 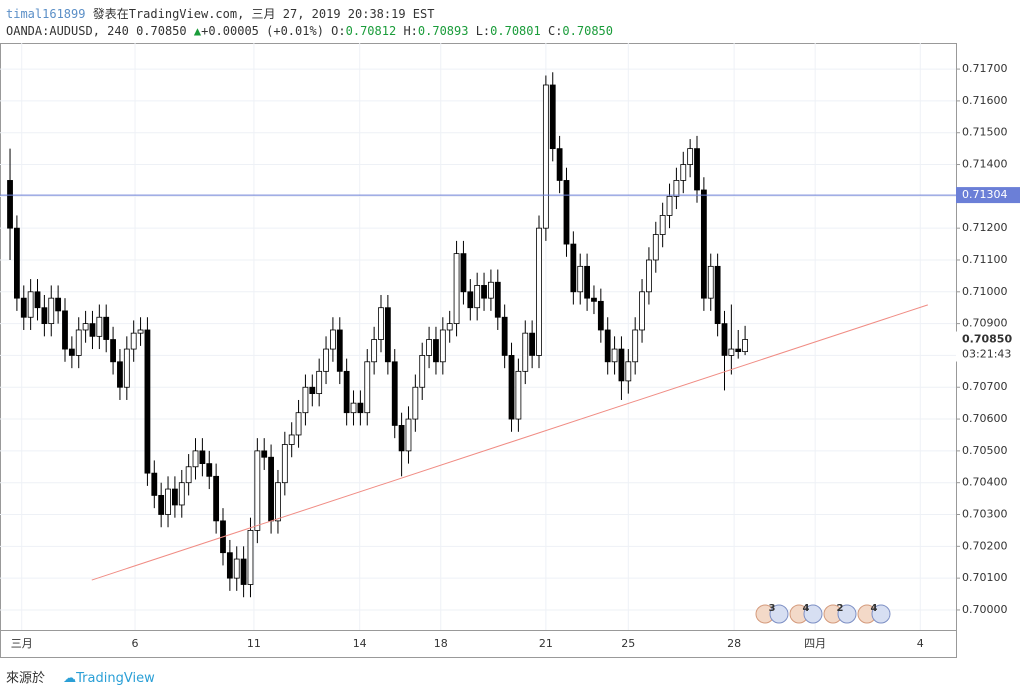 I want to click on countdown: 03:21:43, so click(x=986, y=354).